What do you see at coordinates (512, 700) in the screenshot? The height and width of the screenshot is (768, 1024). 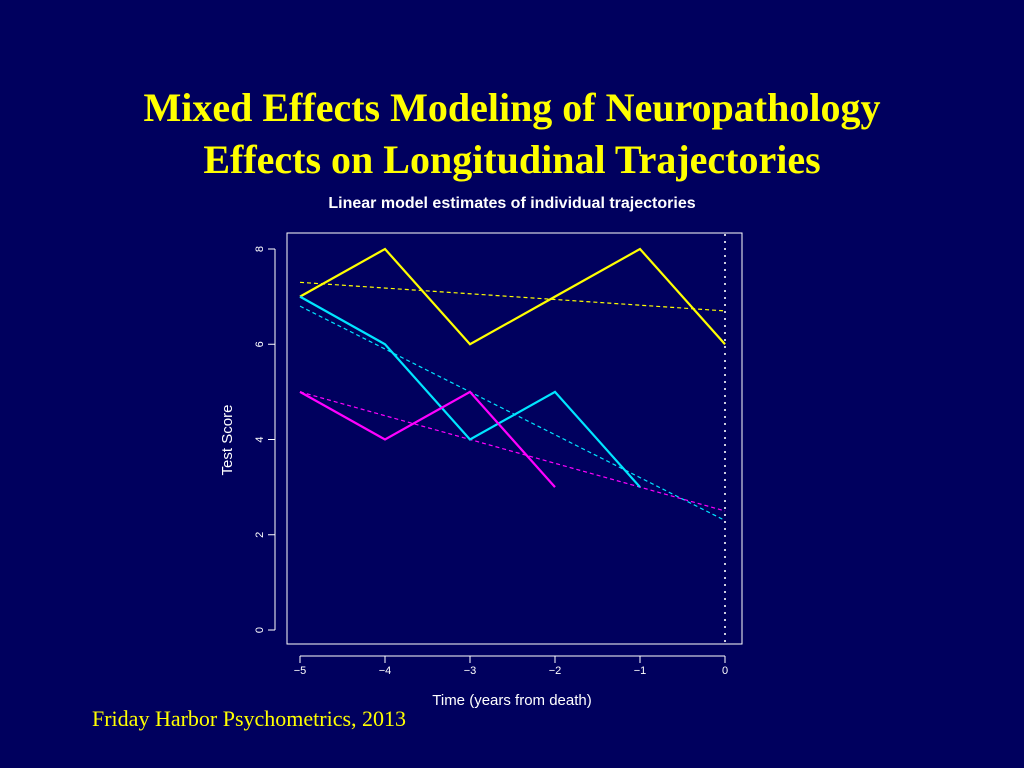 I see `x-axis-label: Time (years from death)` at bounding box center [512, 700].